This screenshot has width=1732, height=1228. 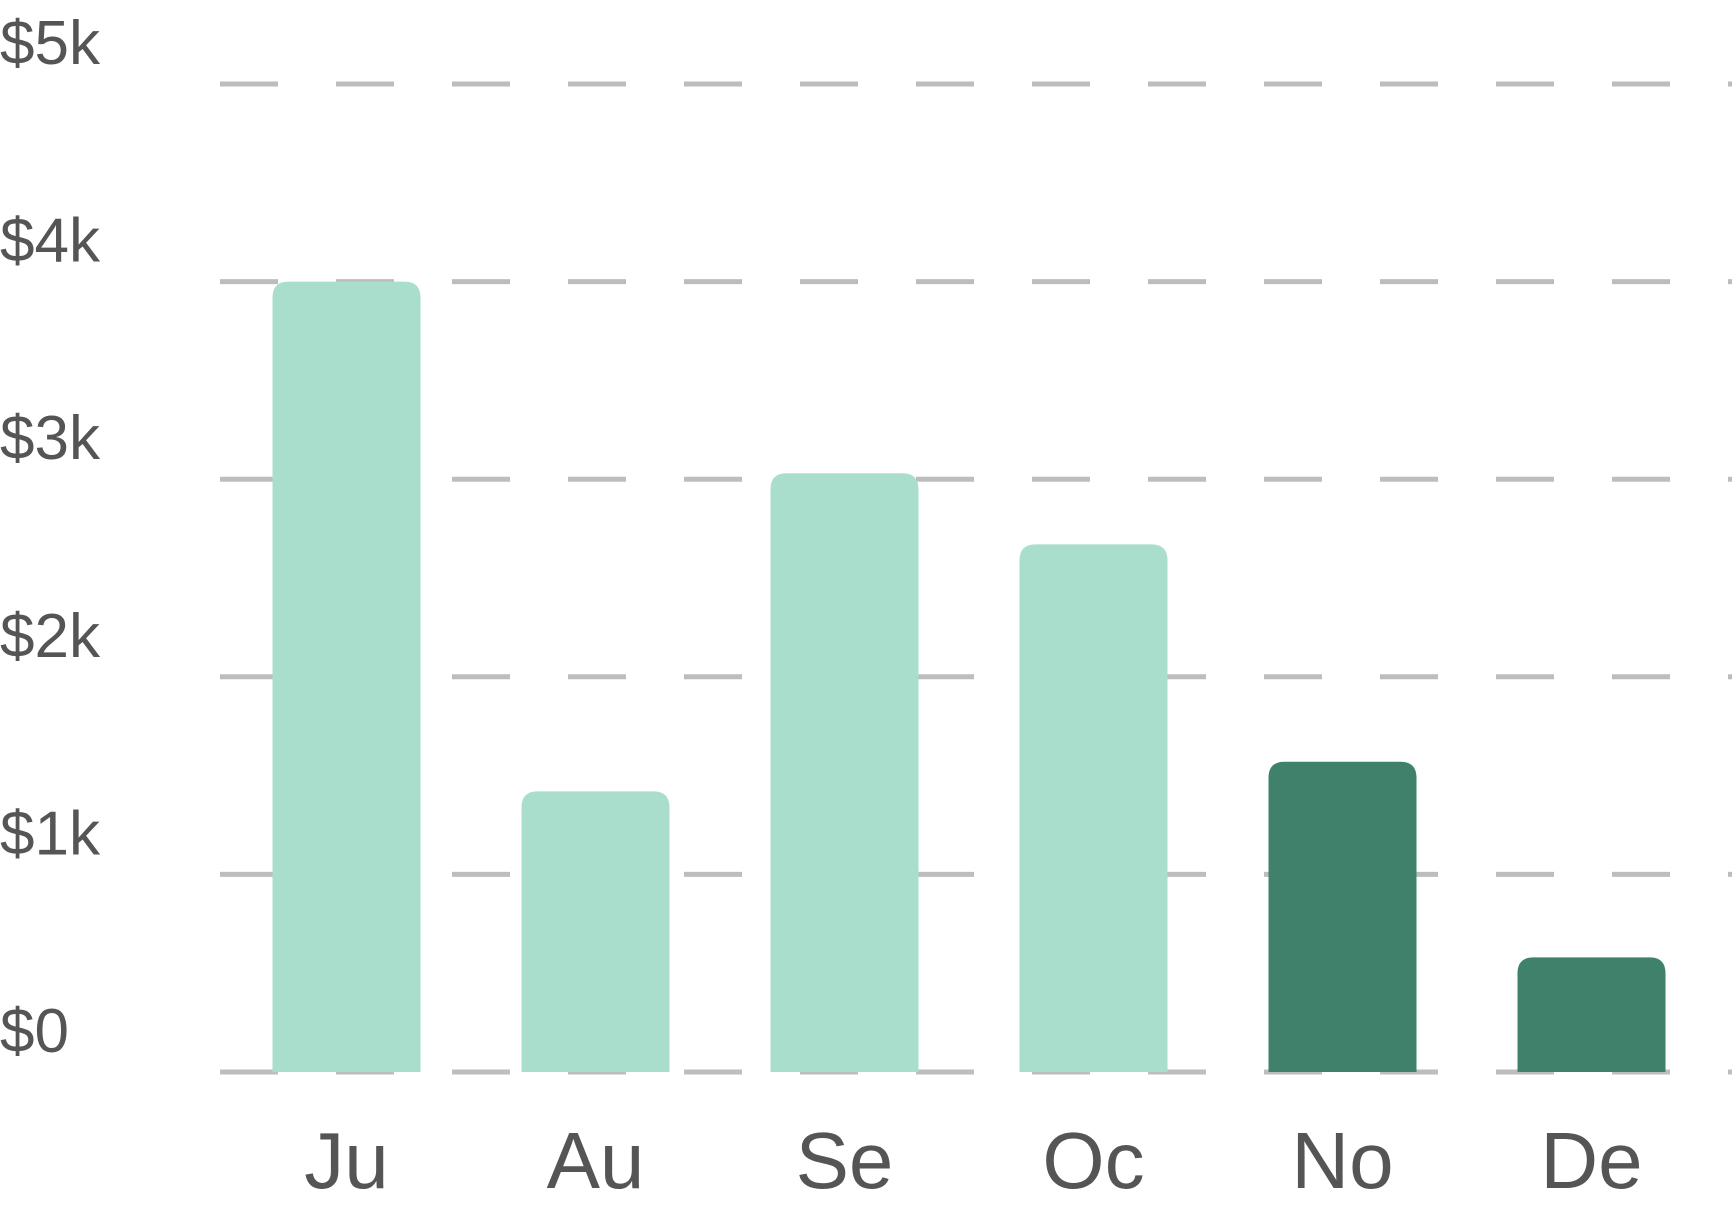 What do you see at coordinates (346, 1160) in the screenshot?
I see `x-tick-label: Ju` at bounding box center [346, 1160].